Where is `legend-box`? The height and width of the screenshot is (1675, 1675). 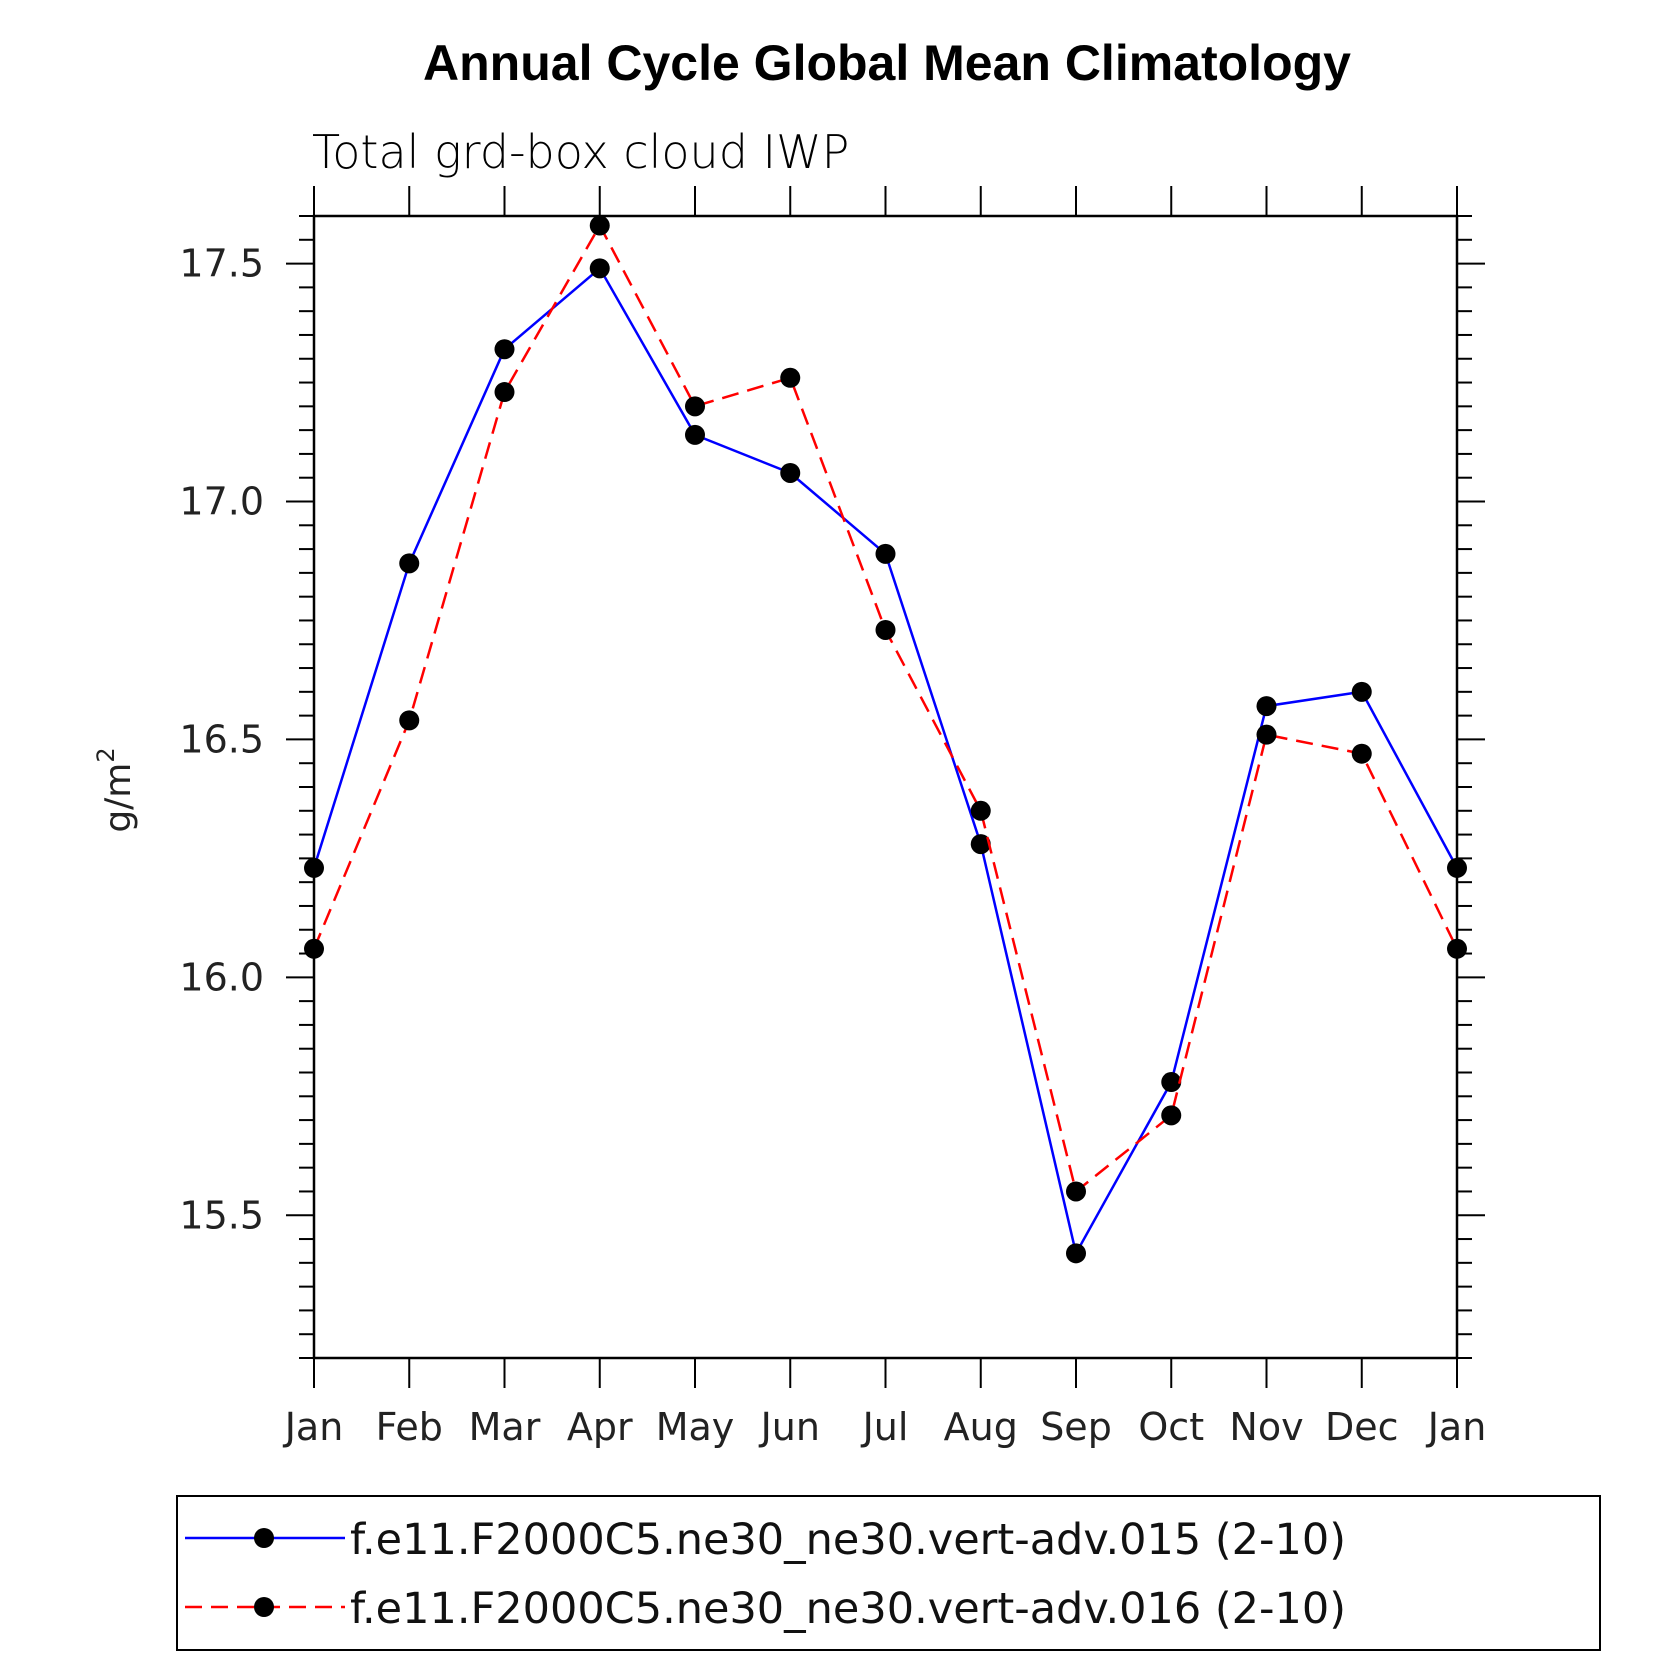 legend-box is located at coordinates (888, 1573).